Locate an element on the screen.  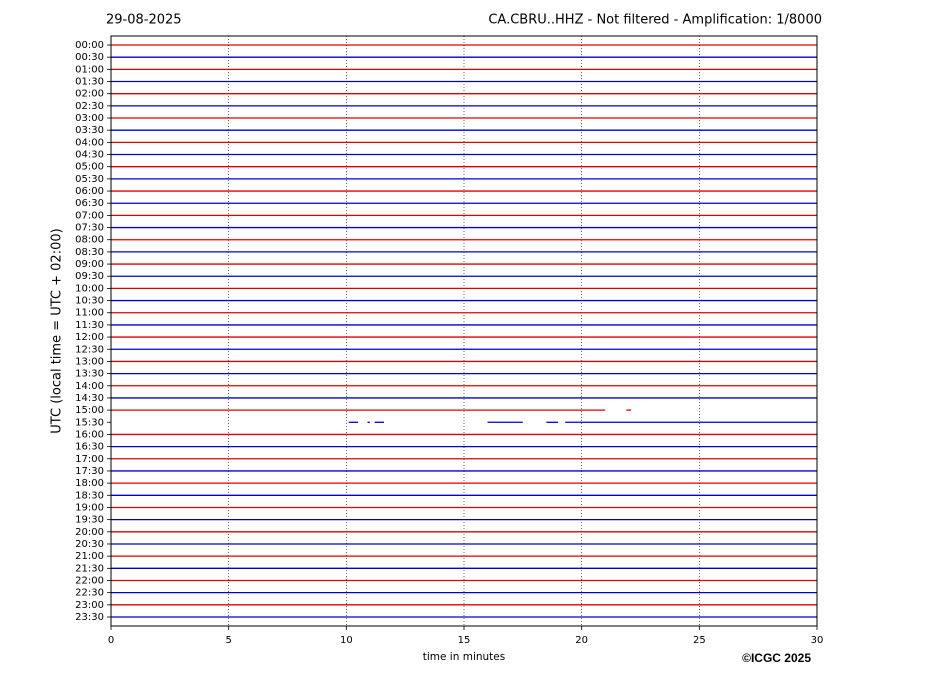
credit: ©ICGC 2025 is located at coordinates (776, 658).